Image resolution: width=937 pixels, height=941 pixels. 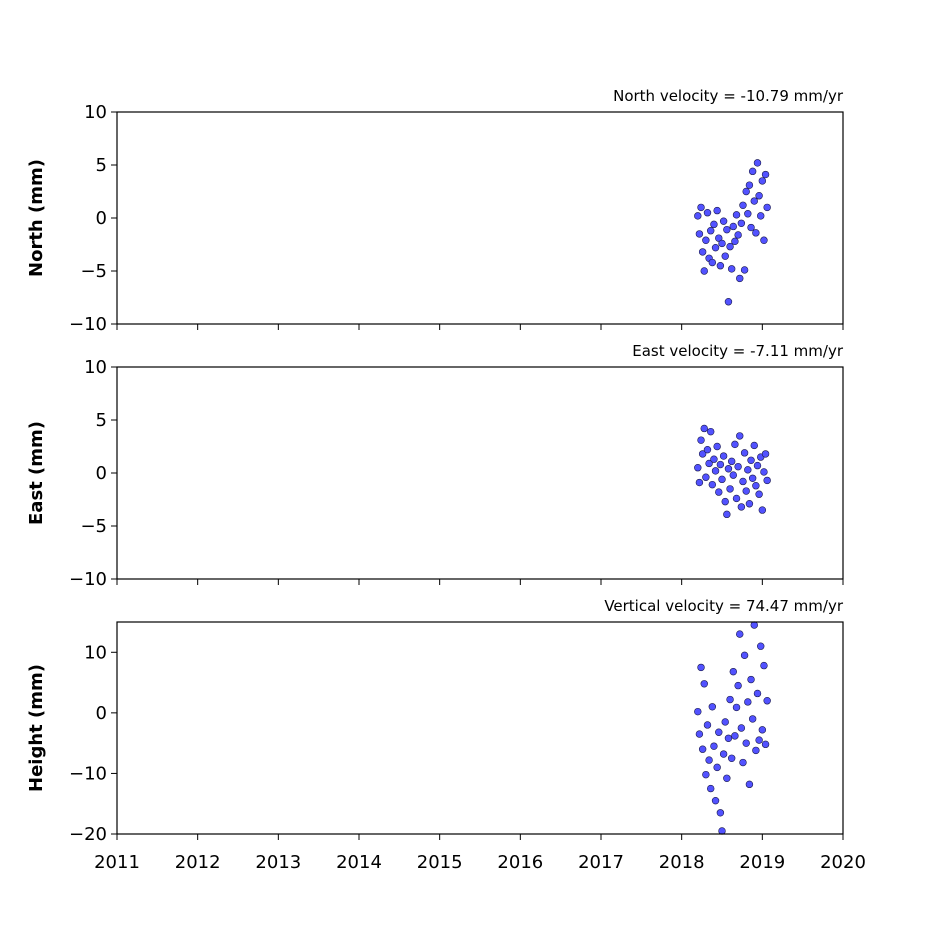 I want to click on y-tick-label: −20, so click(x=88, y=834).